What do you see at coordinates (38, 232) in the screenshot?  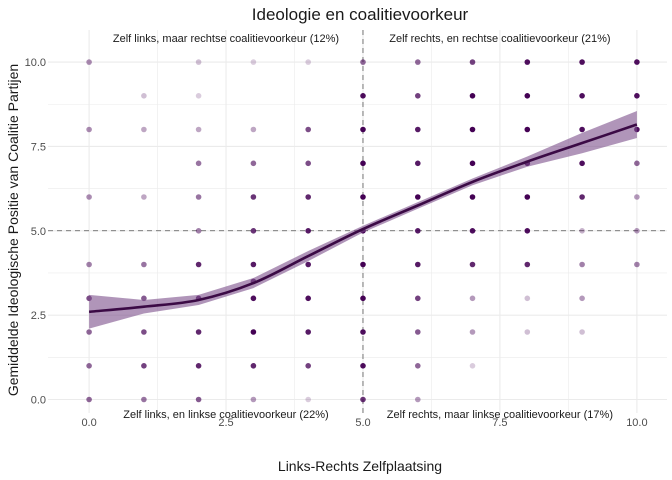 I see `y-tick-label: 5.0` at bounding box center [38, 232].